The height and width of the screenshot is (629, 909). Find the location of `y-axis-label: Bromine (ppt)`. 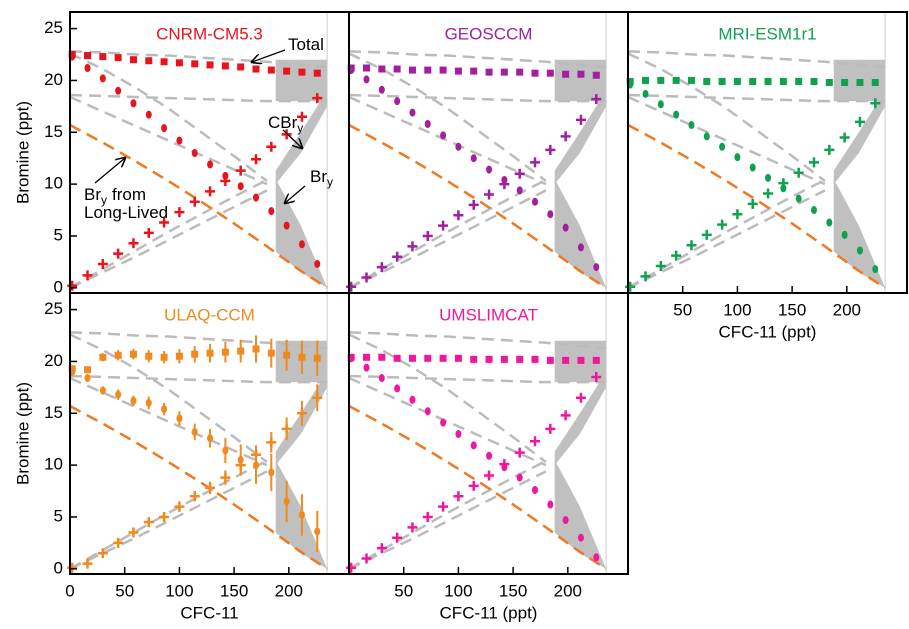

y-axis-label: Bromine (ppt) is located at coordinates (22, 433).